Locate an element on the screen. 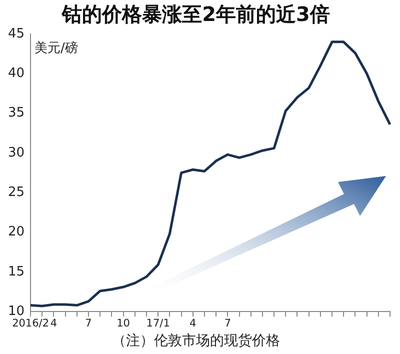 The width and height of the screenshot is (400, 354). y-tick-label: 35 is located at coordinates (16, 113).